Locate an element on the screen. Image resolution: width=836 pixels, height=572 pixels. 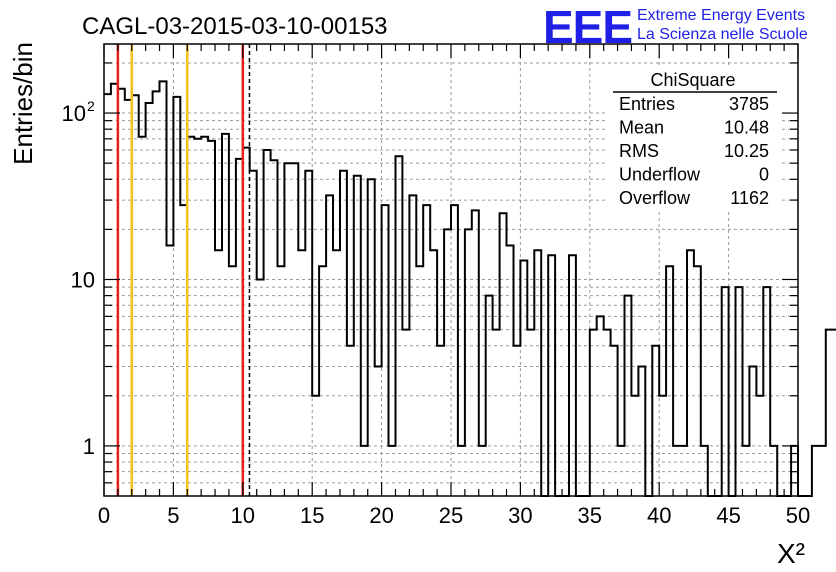
stats-title: ChiSquare is located at coordinates (692, 80).